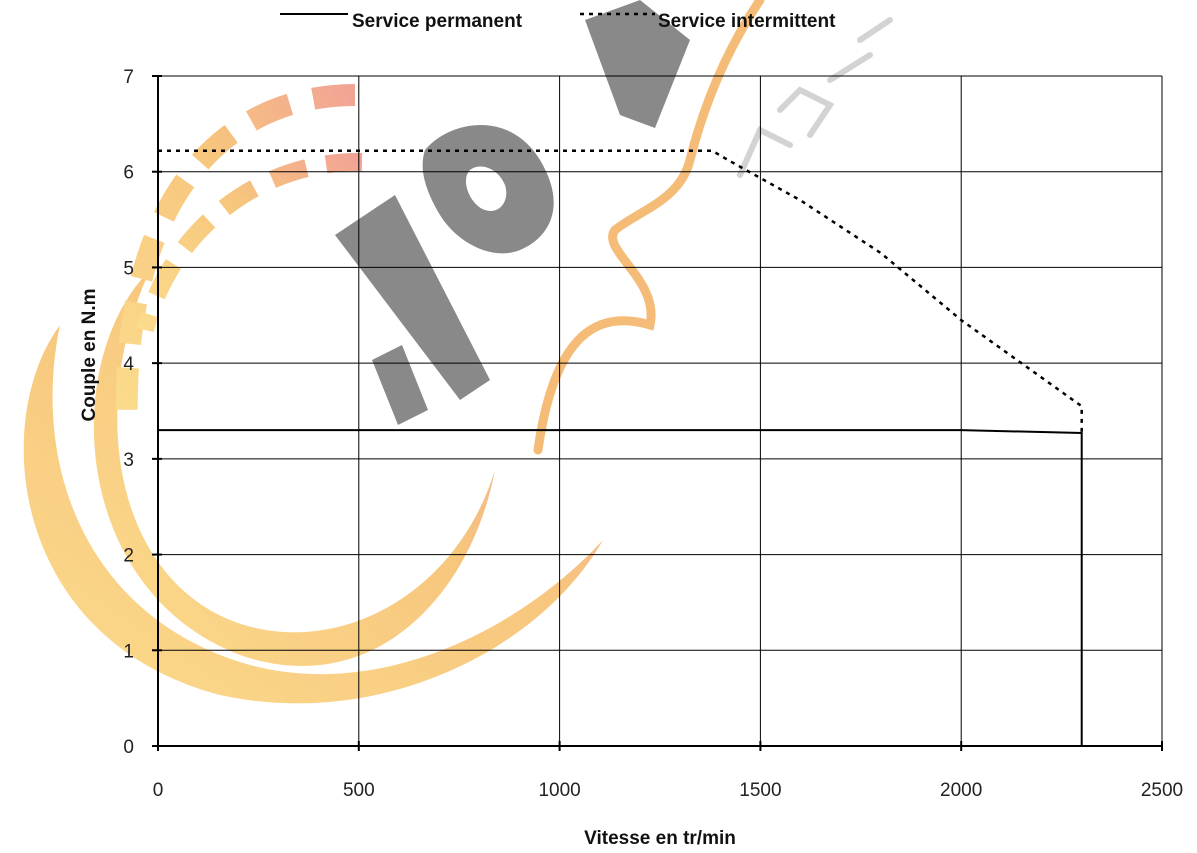  What do you see at coordinates (961, 790) in the screenshot?
I see `x-tick-label-2000: 2000` at bounding box center [961, 790].